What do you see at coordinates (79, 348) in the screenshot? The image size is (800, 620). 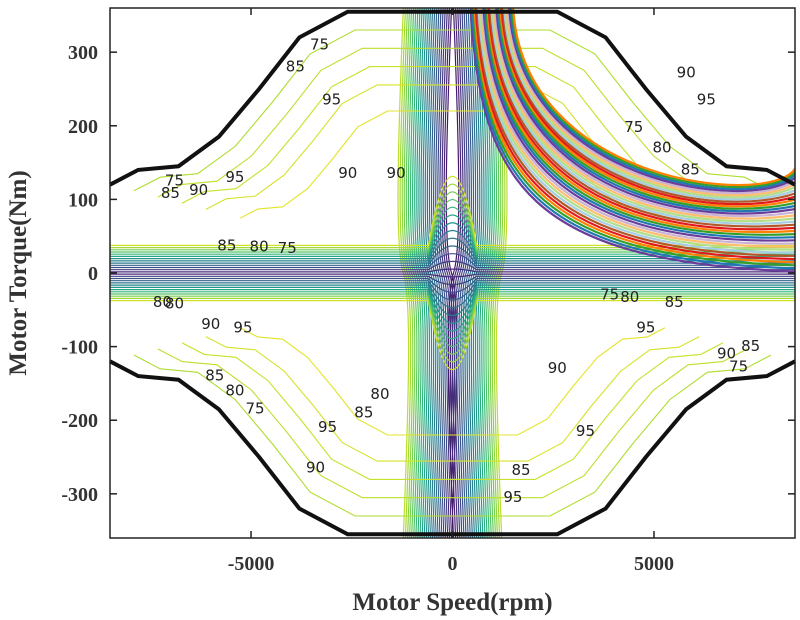 I see `y-tick-label: -100` at bounding box center [79, 348].